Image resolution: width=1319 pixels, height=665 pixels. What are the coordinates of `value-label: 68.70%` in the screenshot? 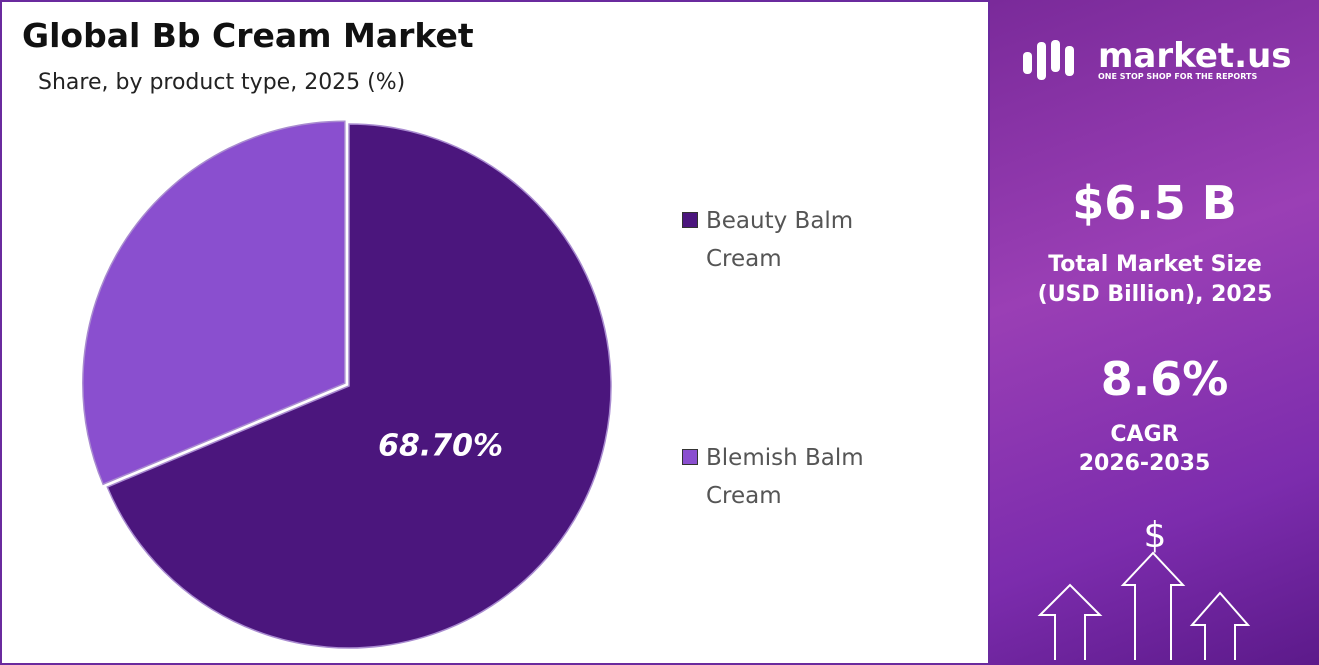 It's located at (440, 445).